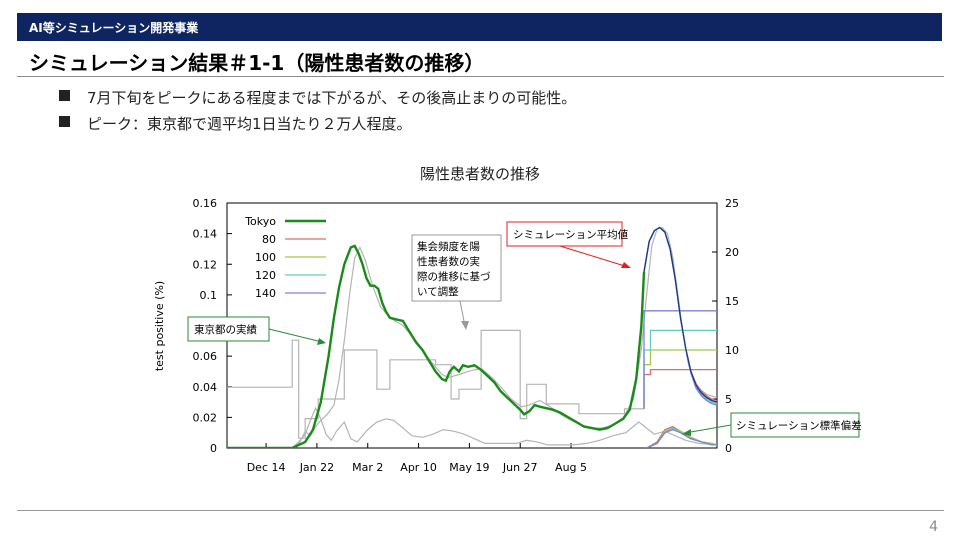 Image resolution: width=960 pixels, height=540 pixels. I want to click on series-line-sd80, so click(681, 436).